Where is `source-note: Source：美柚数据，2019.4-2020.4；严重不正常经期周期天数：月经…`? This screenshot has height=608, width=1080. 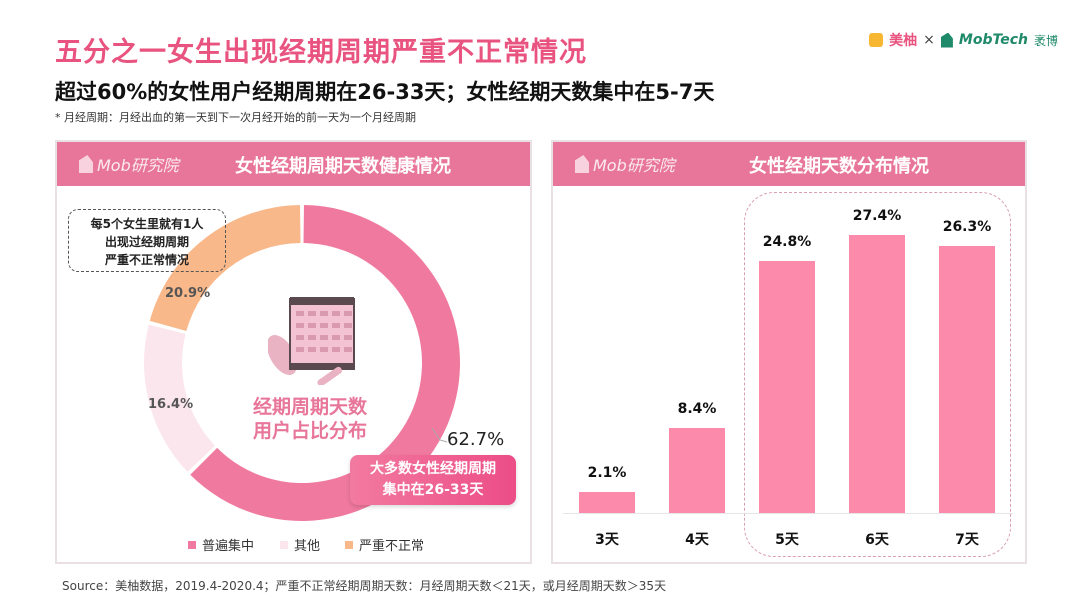
source-note: Source：美柚数据，2019.4-2020.4；严重不正常经期周期天数：月经… is located at coordinates (364, 586).